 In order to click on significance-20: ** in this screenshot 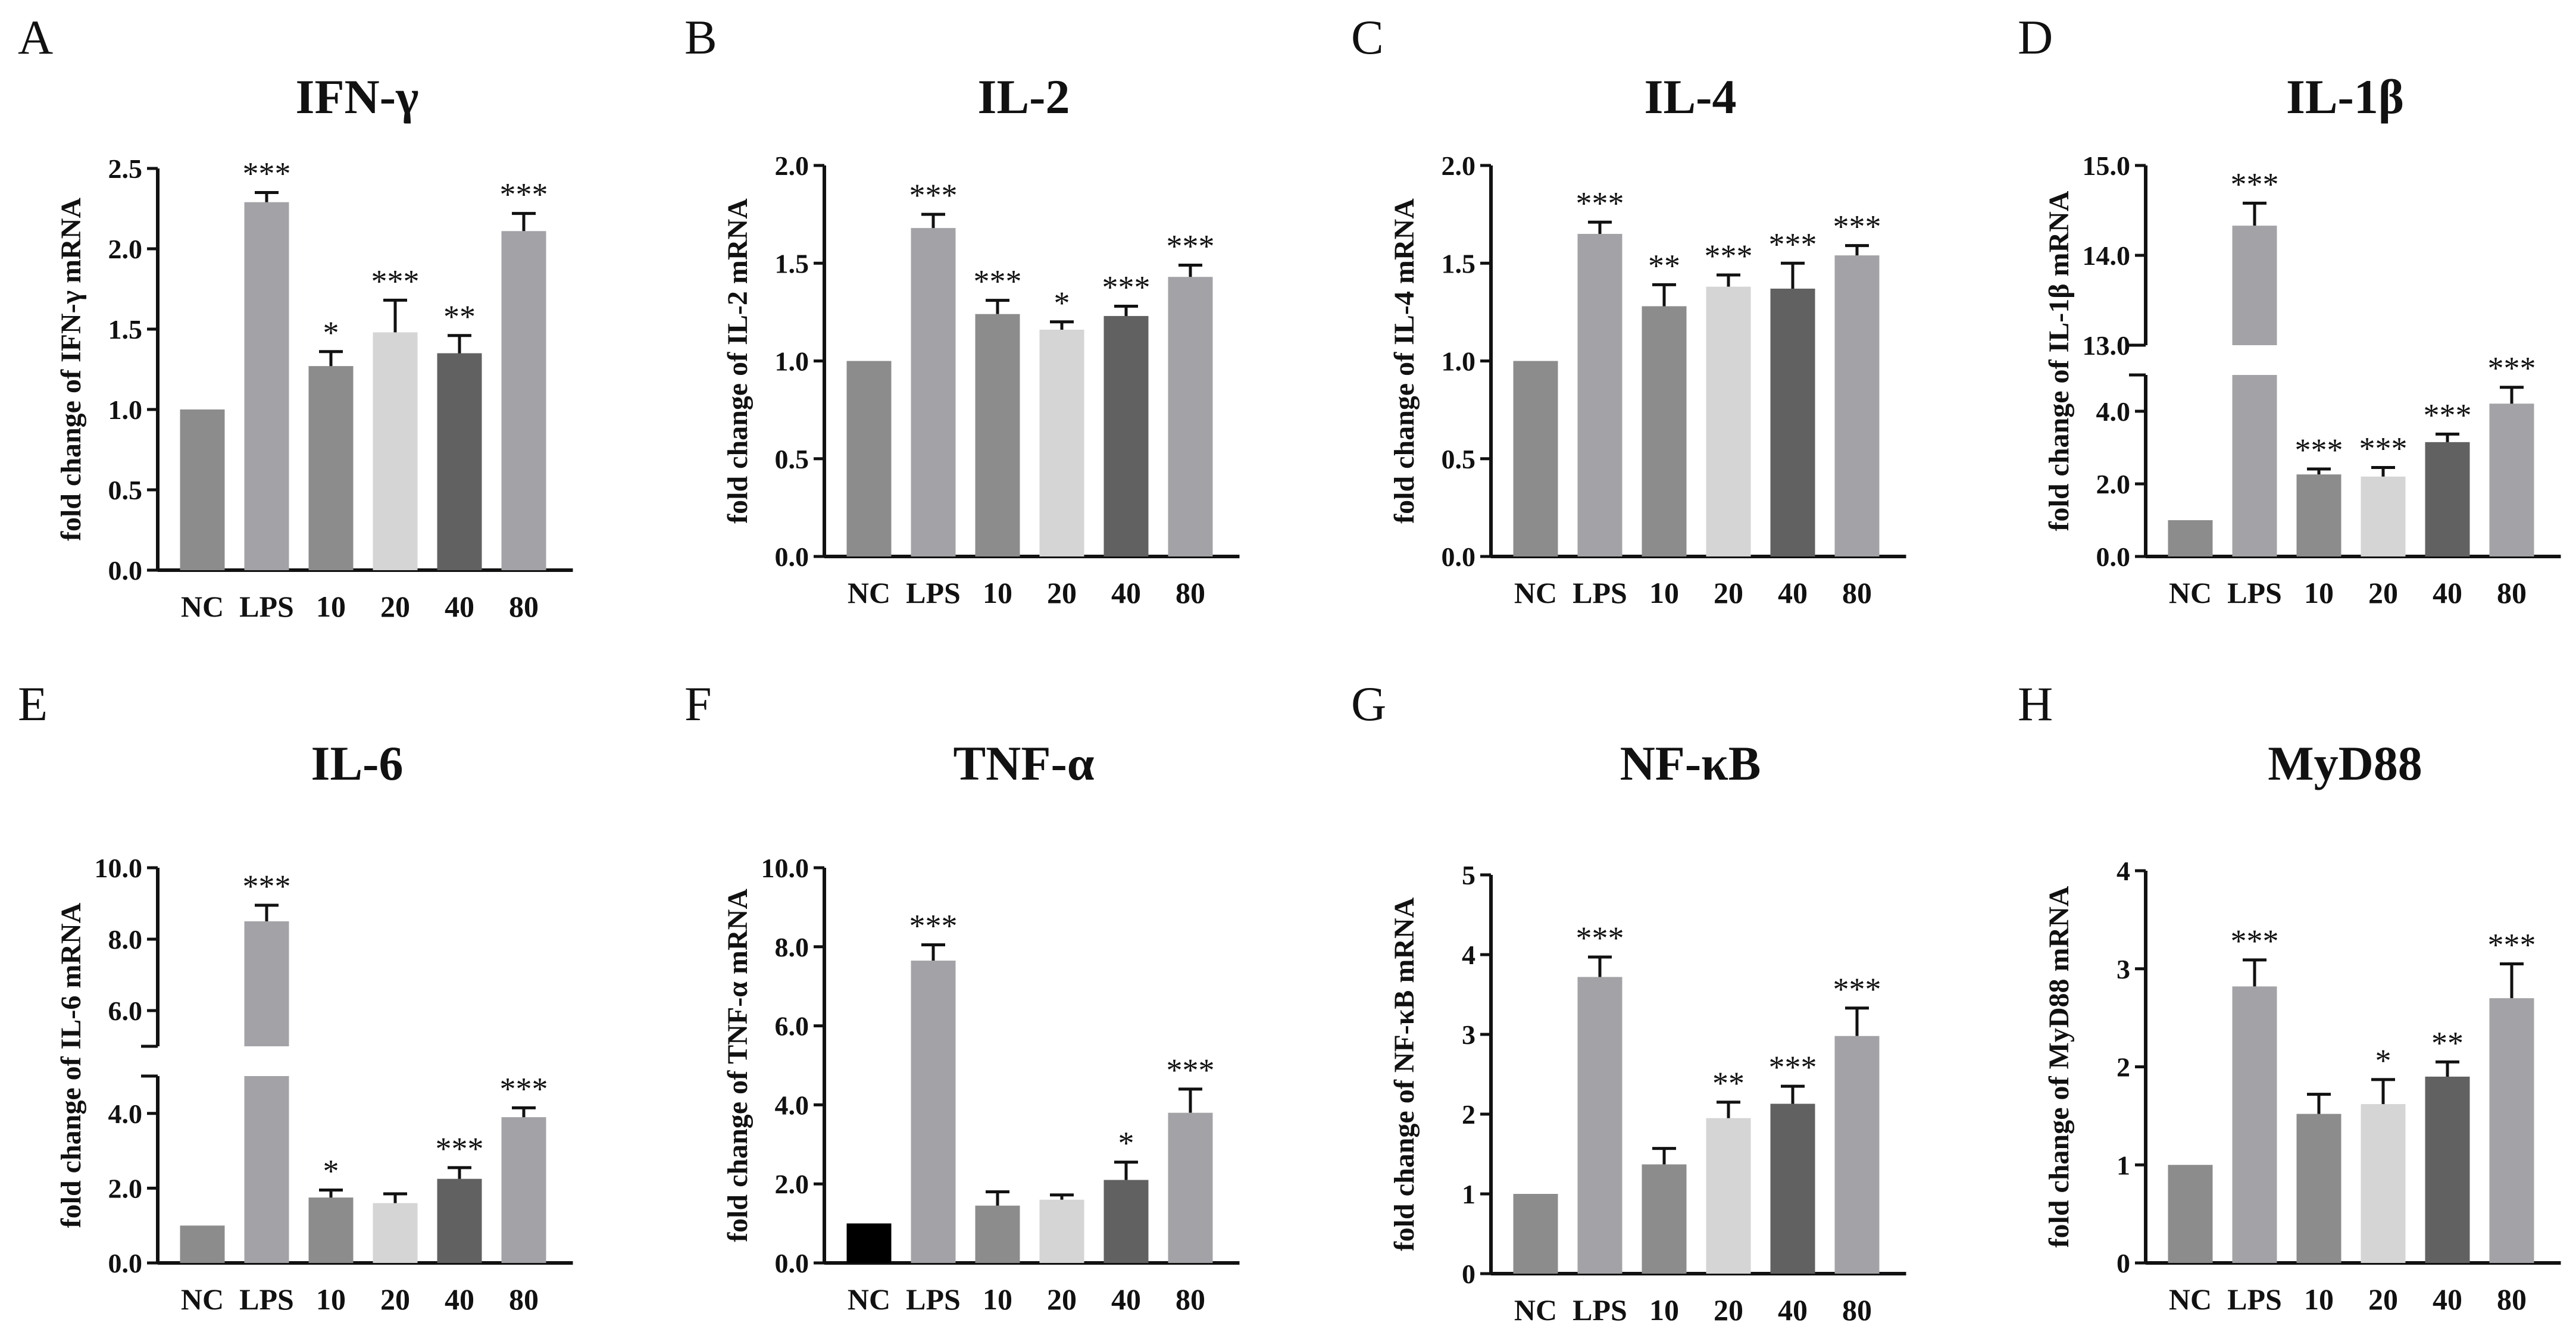, I will do `click(1728, 1083)`.